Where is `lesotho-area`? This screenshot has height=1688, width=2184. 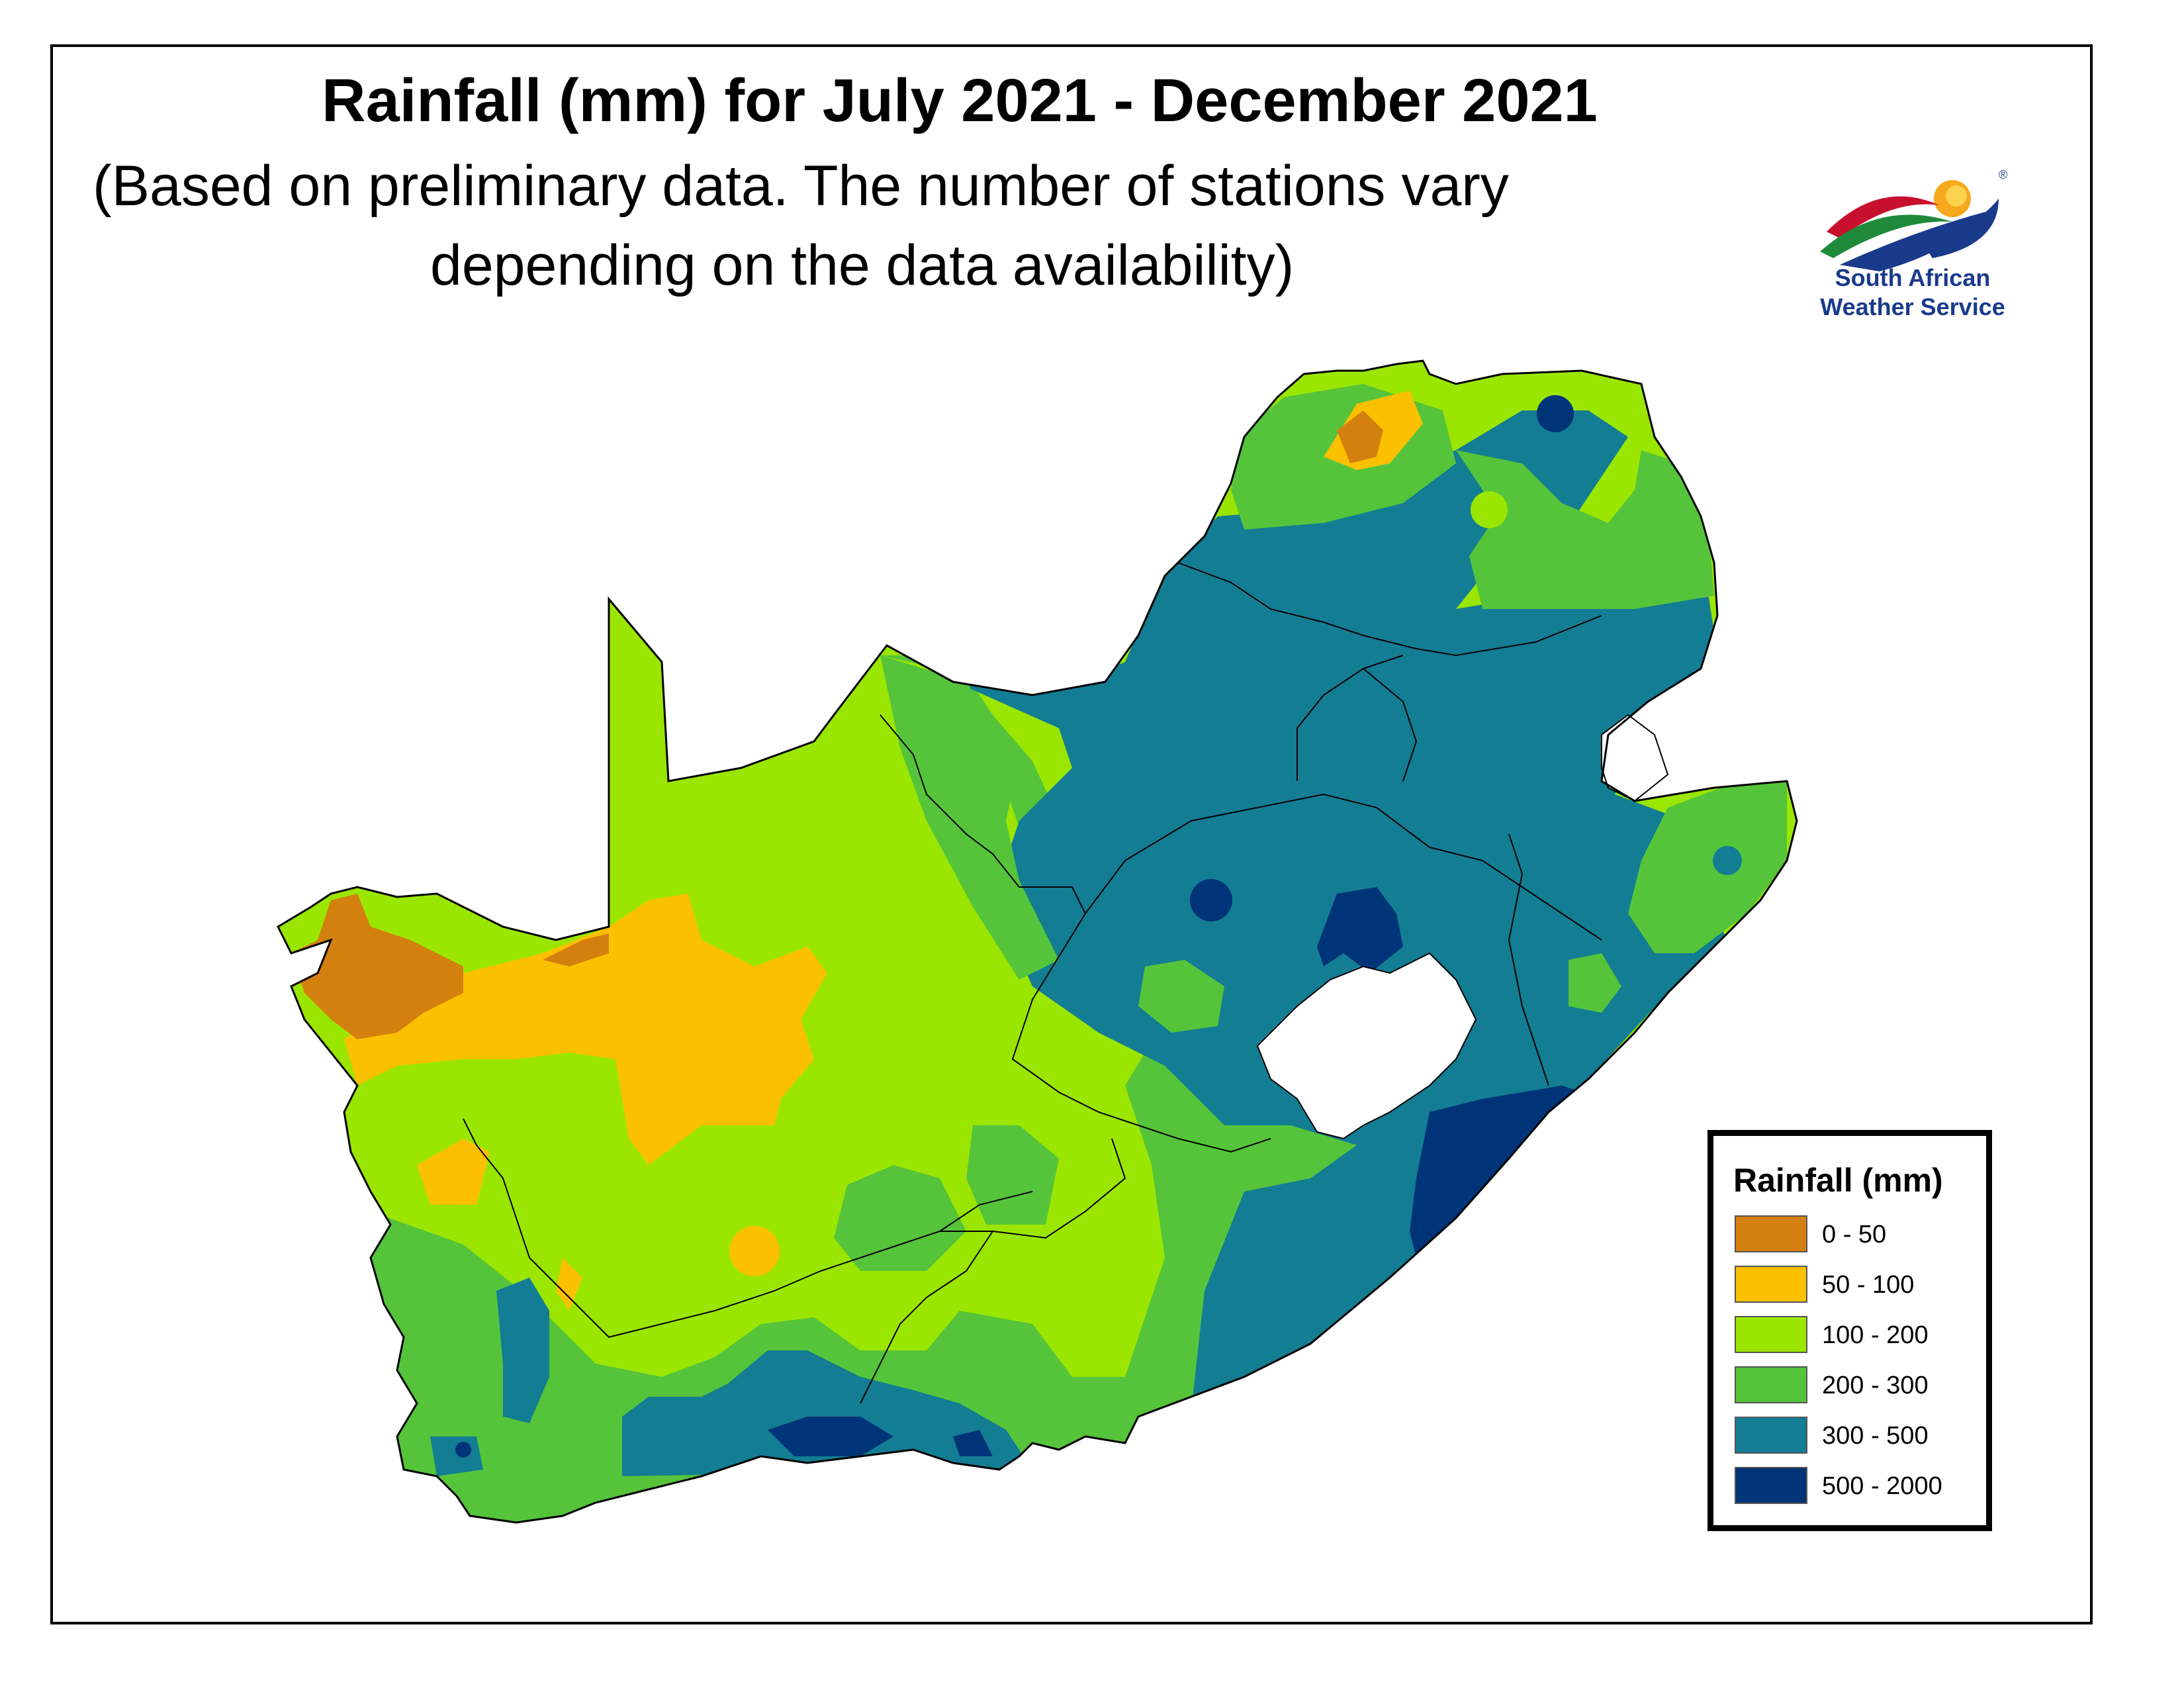 lesotho-area is located at coordinates (1366, 1046).